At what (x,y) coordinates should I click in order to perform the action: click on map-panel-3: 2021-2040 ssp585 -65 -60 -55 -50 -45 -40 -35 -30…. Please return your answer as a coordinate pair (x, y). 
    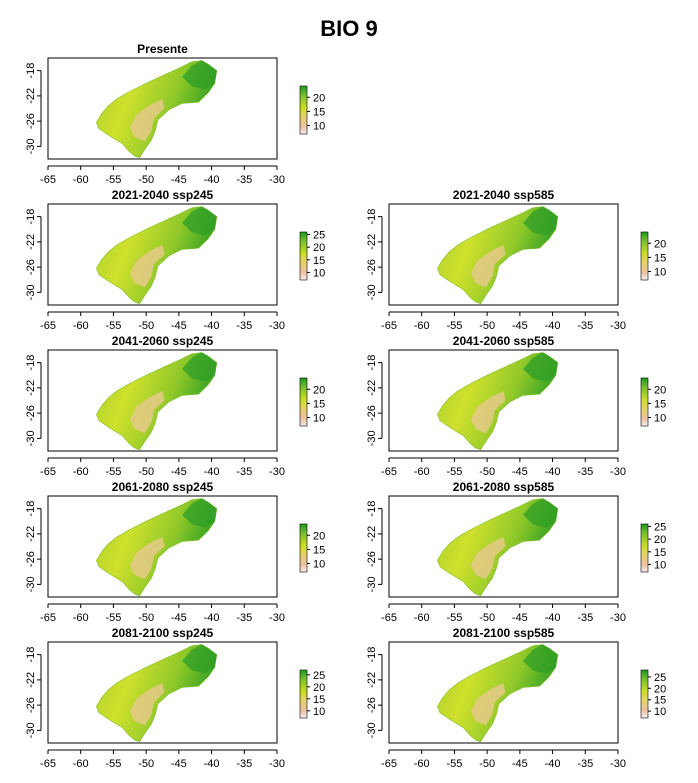
    Looking at the image, I should click on (516, 260).